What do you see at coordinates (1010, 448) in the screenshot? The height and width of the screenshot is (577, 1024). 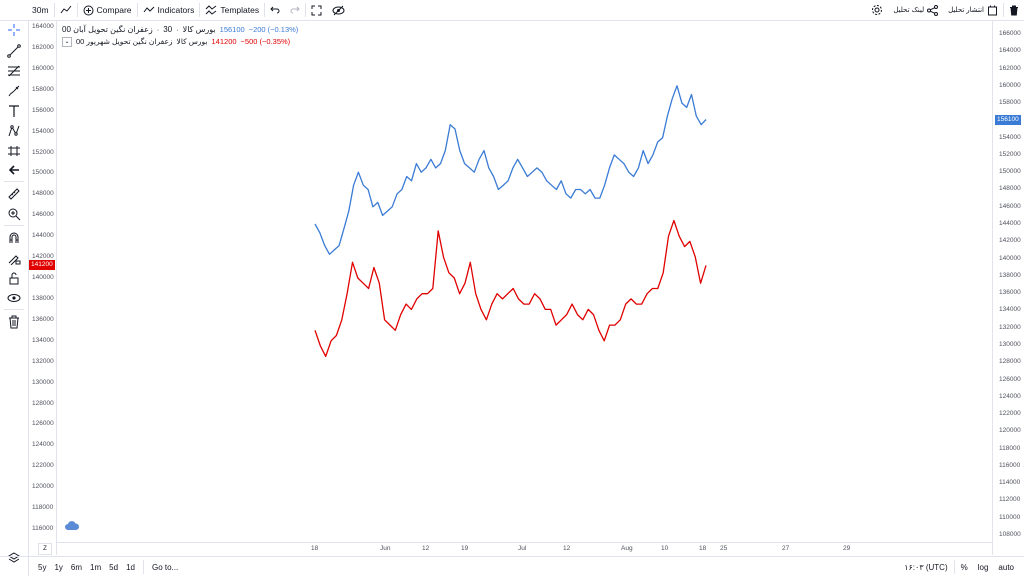 I see `right-tick-label: 118000` at bounding box center [1010, 448].